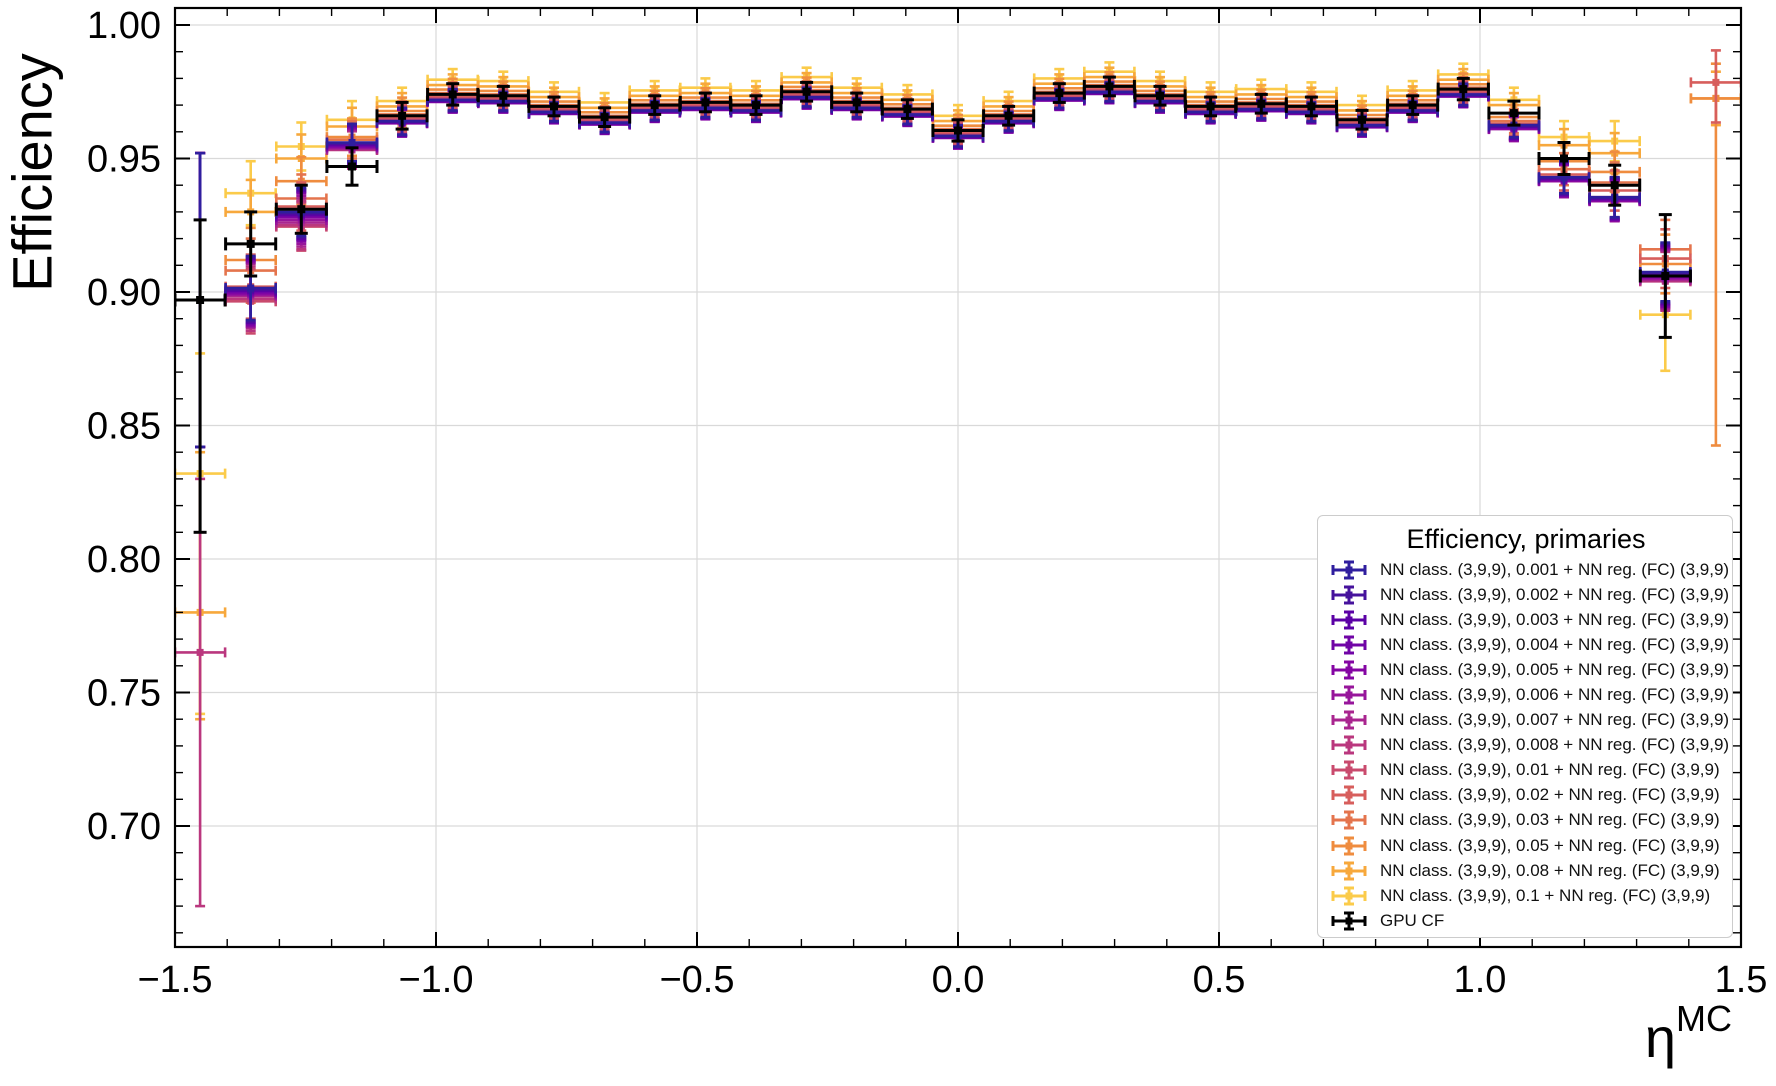 This screenshot has width=1776, height=1086. Describe the element at coordinates (124, 160) in the screenshot. I see `y-tick-label: 0.95` at that location.